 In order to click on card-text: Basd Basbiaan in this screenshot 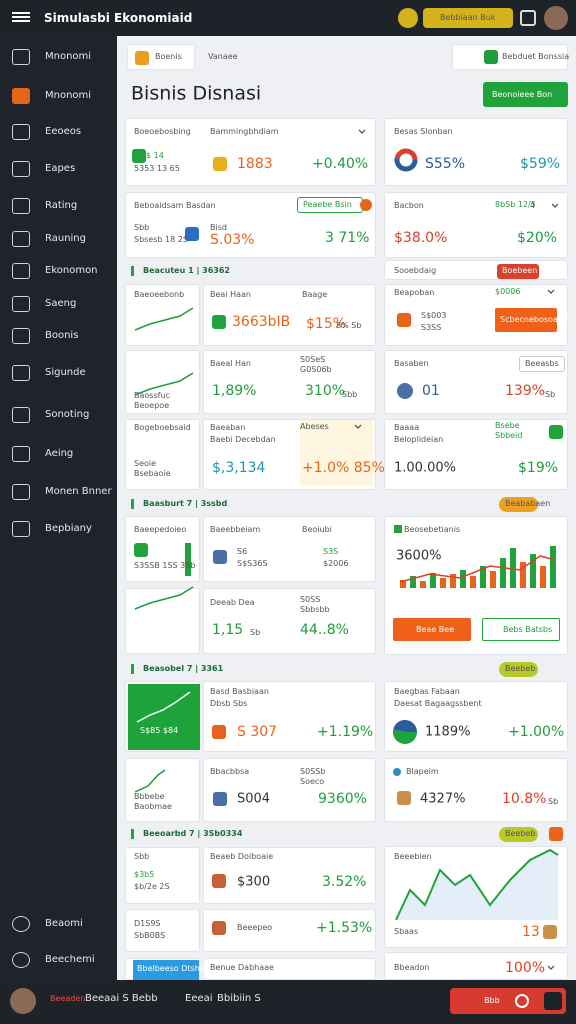, I will do `click(239, 691)`.